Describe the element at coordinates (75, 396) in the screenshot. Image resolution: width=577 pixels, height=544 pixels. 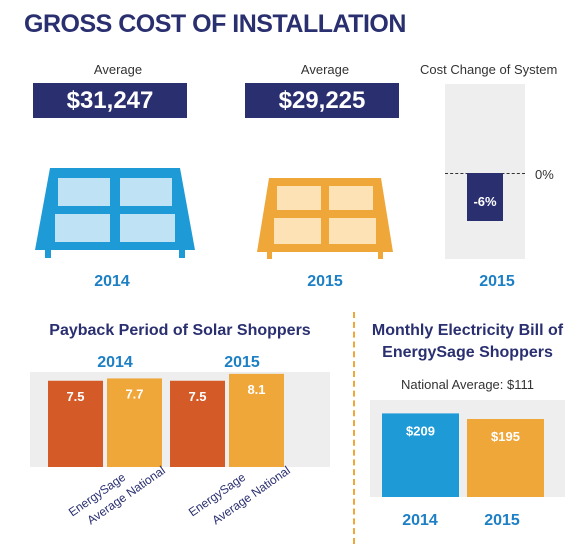
I see `payback-bar-label-2014-0: 7.5` at that location.